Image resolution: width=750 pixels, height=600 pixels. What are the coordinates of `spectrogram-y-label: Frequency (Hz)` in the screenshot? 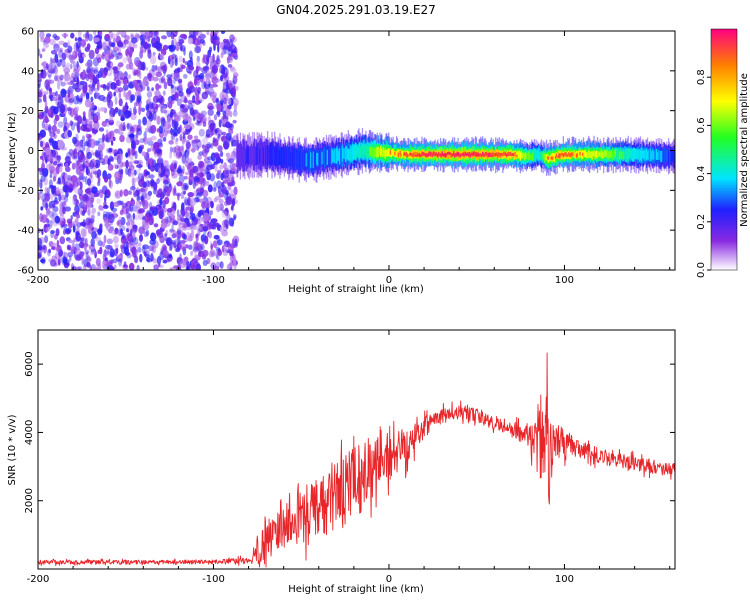 It's located at (12, 150).